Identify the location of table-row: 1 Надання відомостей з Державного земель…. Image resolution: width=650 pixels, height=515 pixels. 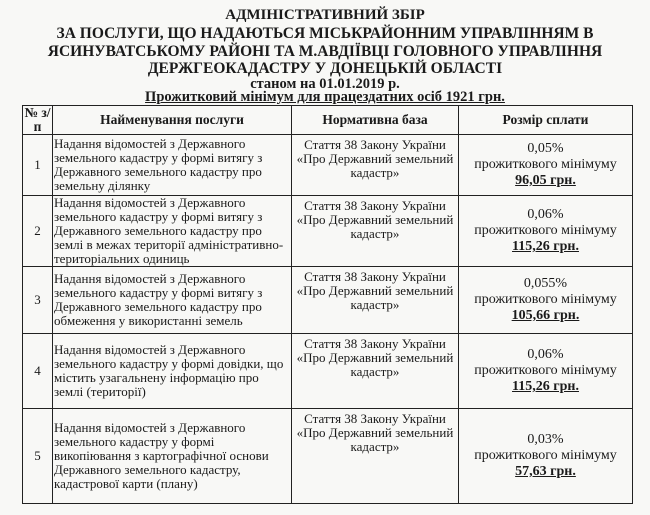
(327, 165).